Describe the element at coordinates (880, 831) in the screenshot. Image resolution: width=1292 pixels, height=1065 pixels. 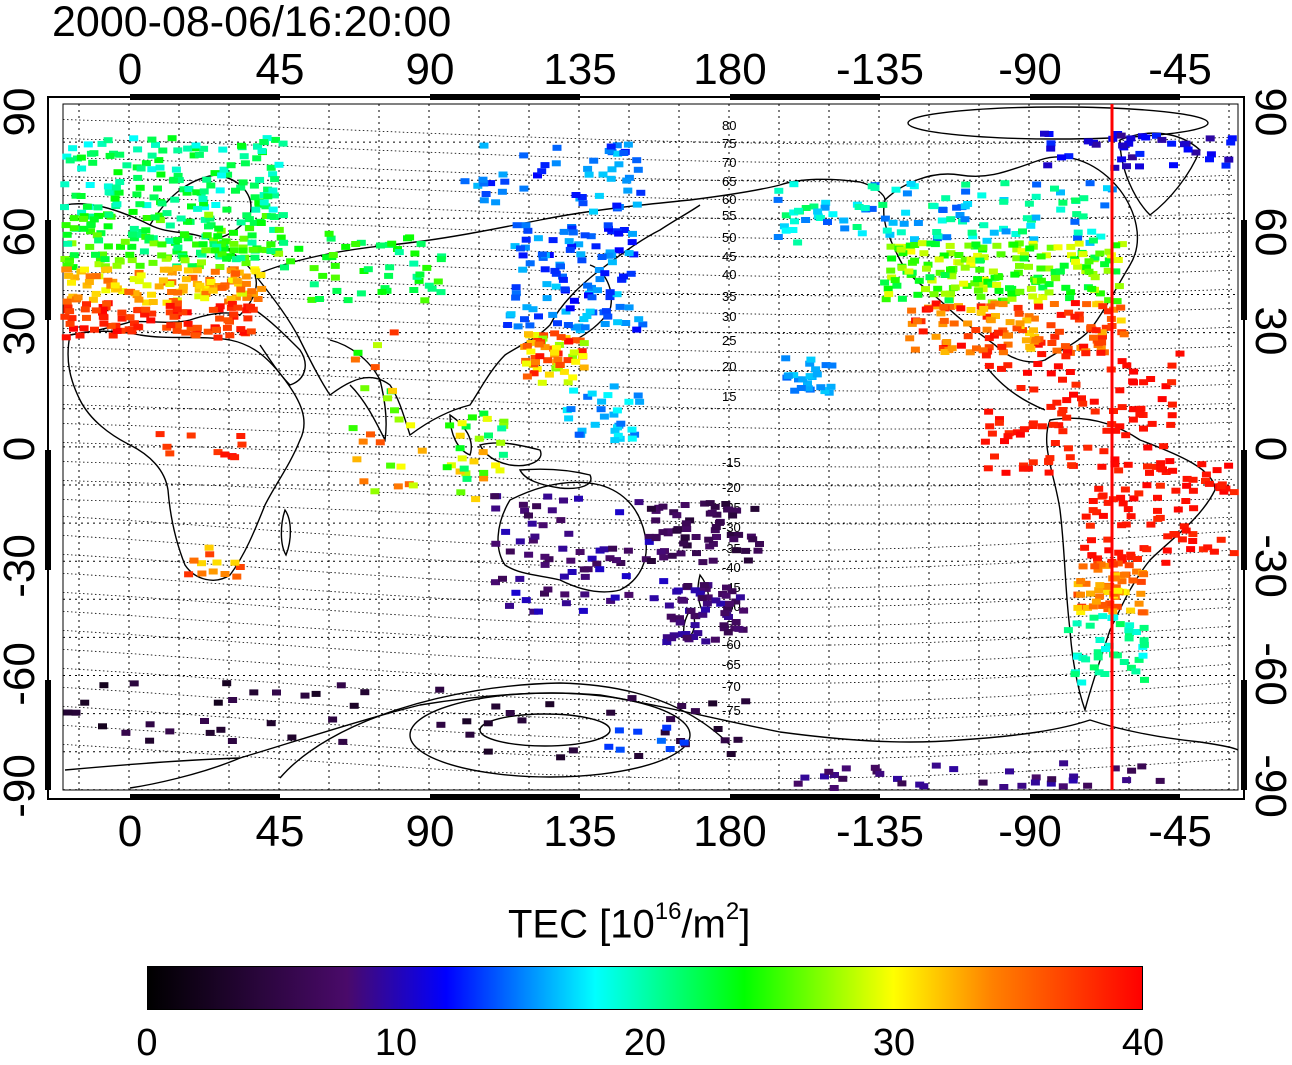
I see `lon-tick-label-bottom: -135` at that location.